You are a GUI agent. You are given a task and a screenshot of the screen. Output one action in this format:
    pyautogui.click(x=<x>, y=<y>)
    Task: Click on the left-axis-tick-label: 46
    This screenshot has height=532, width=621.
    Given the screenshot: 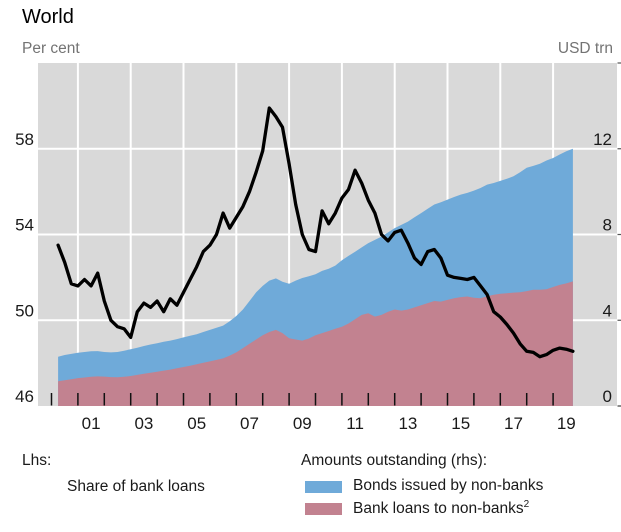 What is the action you would take?
    pyautogui.click(x=24, y=396)
    